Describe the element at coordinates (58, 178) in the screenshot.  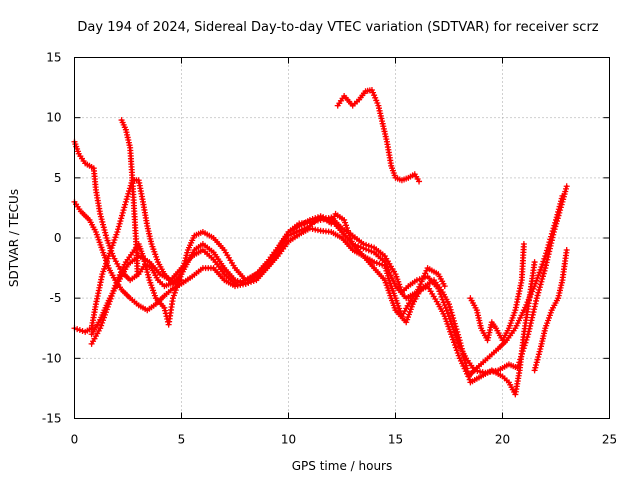
I see `y-tick-label: 5` at that location.